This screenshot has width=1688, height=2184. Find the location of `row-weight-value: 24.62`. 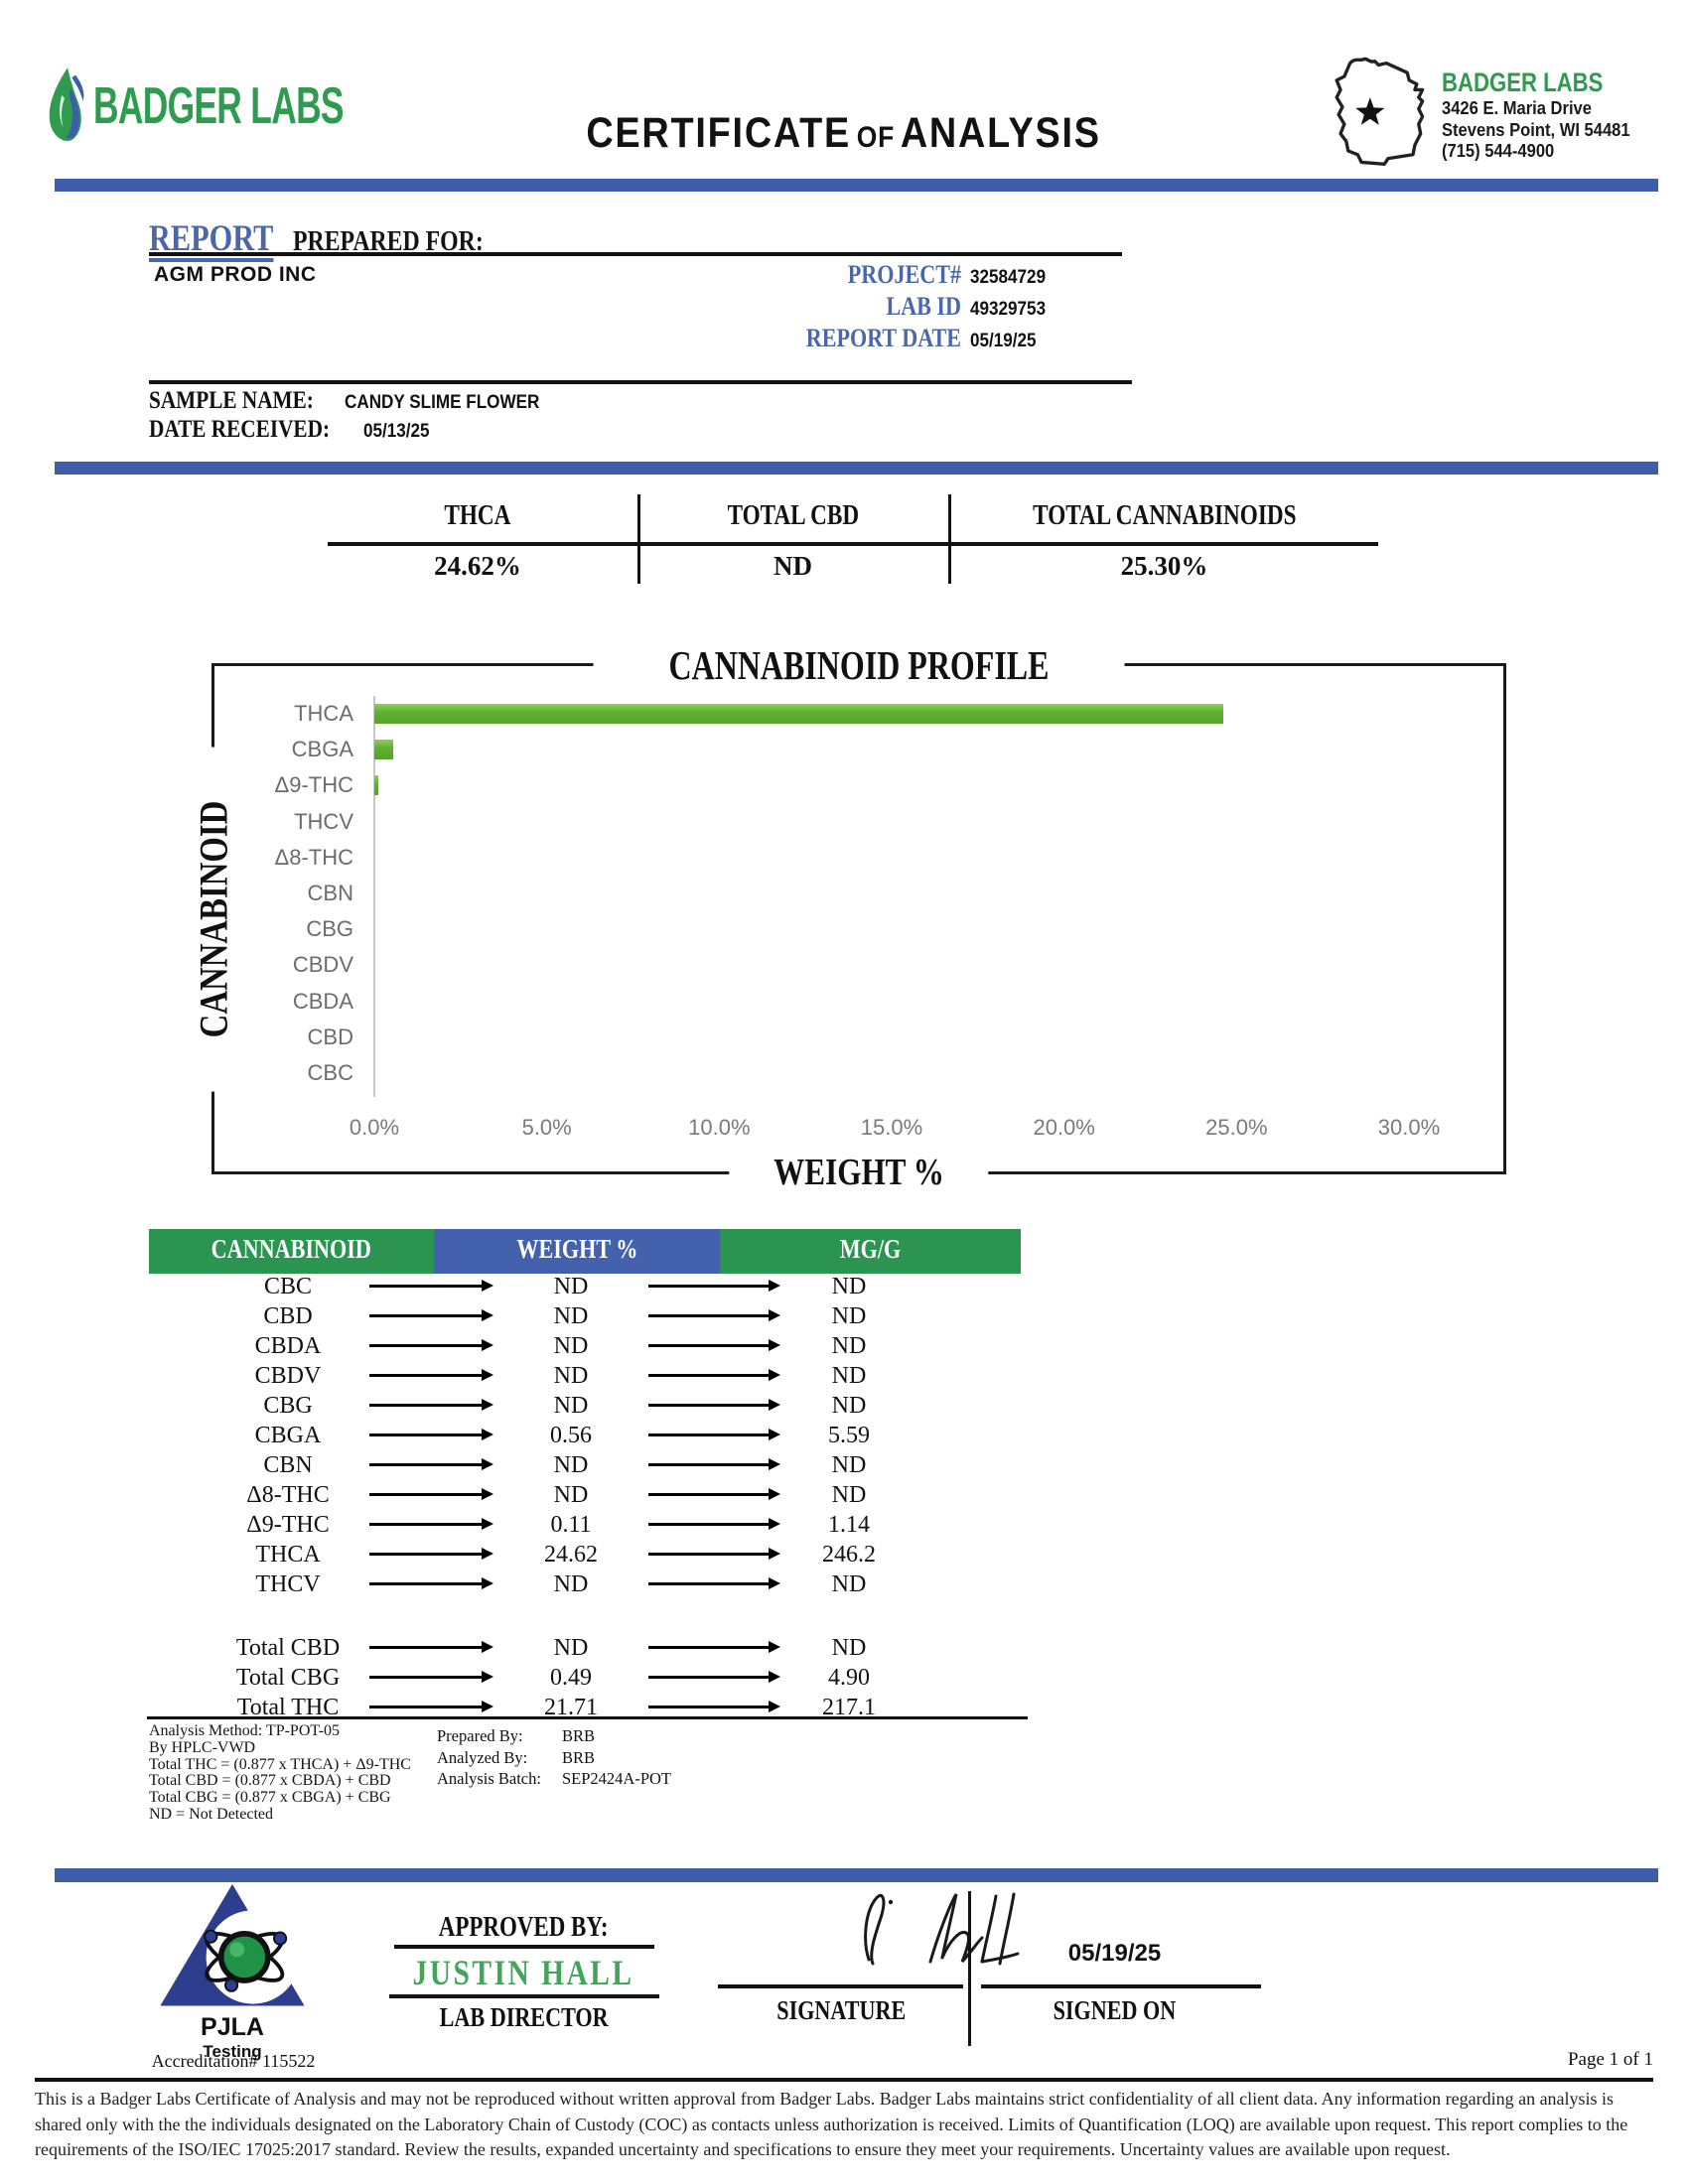

row-weight-value: 24.62 is located at coordinates (571, 1555).